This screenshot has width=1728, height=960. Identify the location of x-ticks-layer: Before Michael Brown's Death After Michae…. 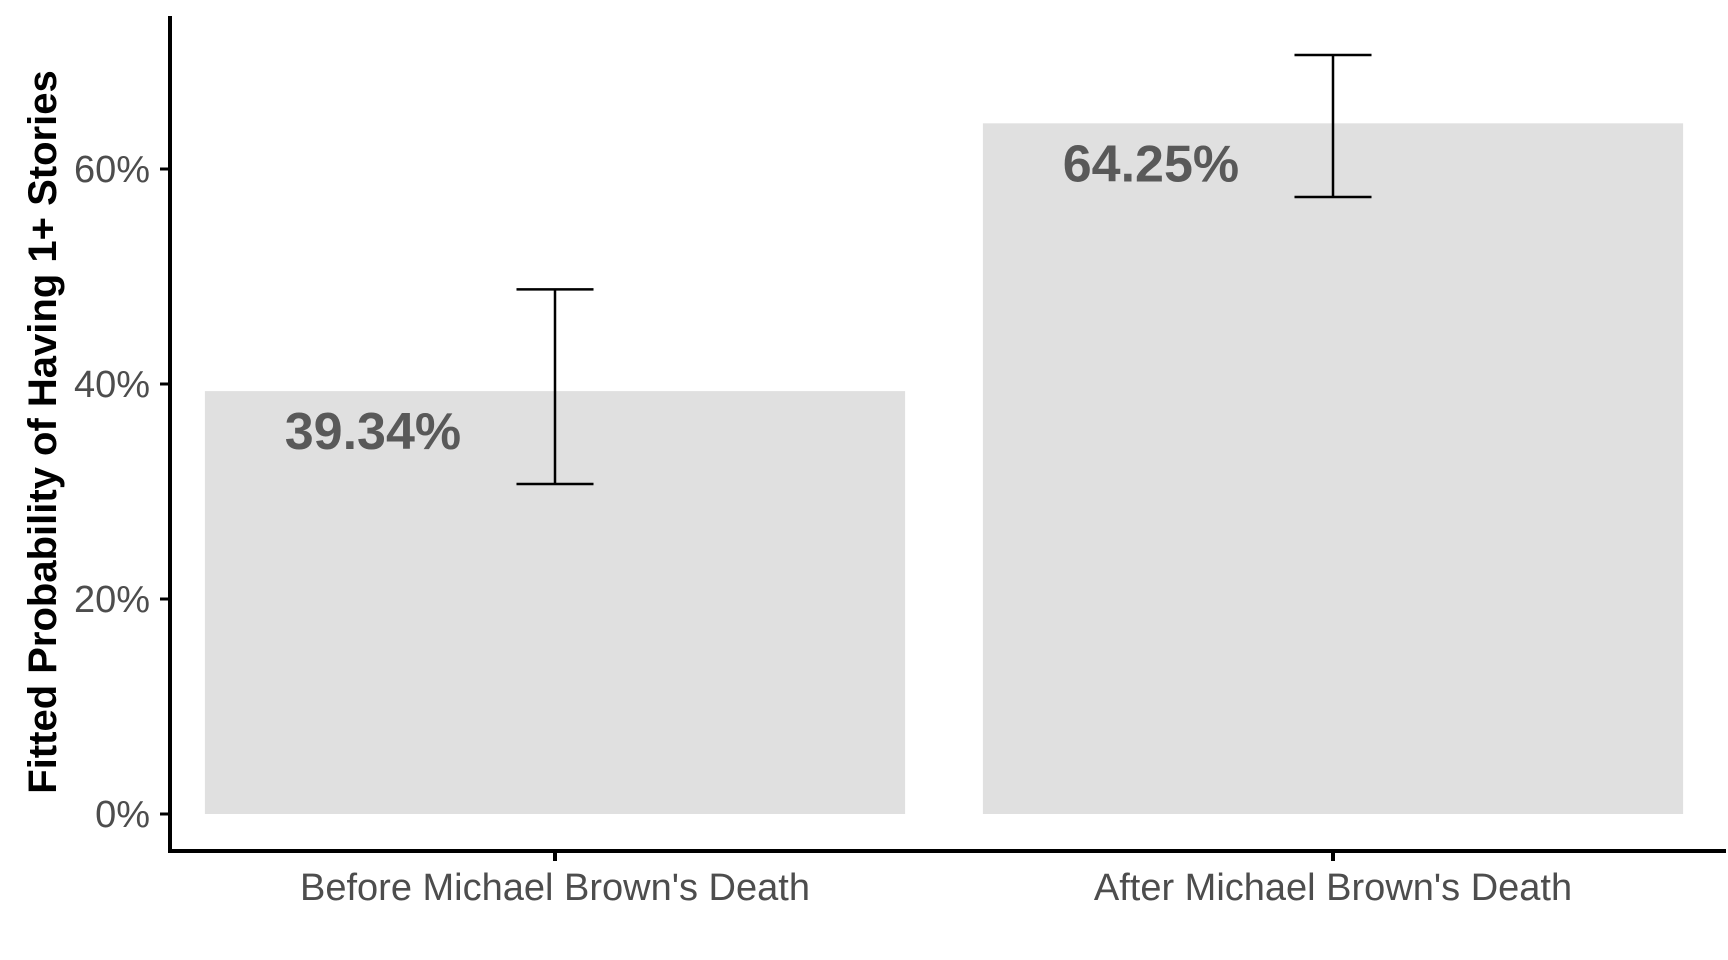
(936, 880).